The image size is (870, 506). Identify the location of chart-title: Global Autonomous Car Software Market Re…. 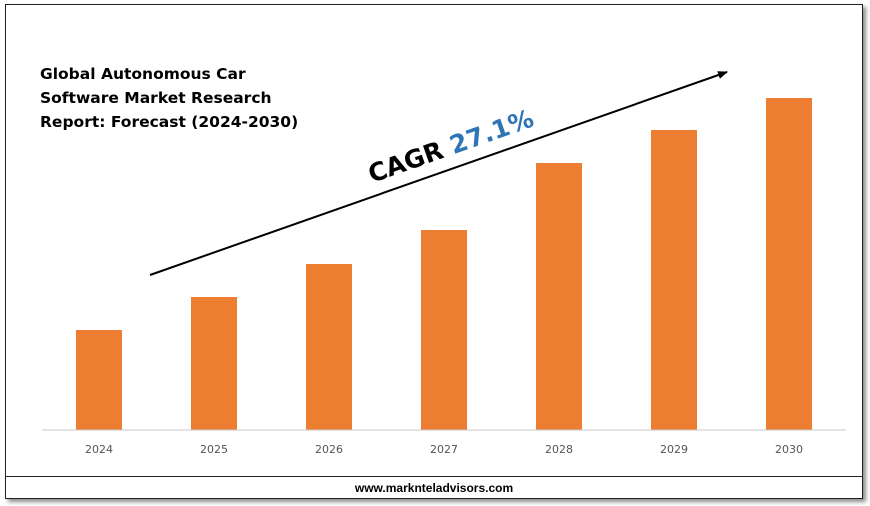
(169, 98).